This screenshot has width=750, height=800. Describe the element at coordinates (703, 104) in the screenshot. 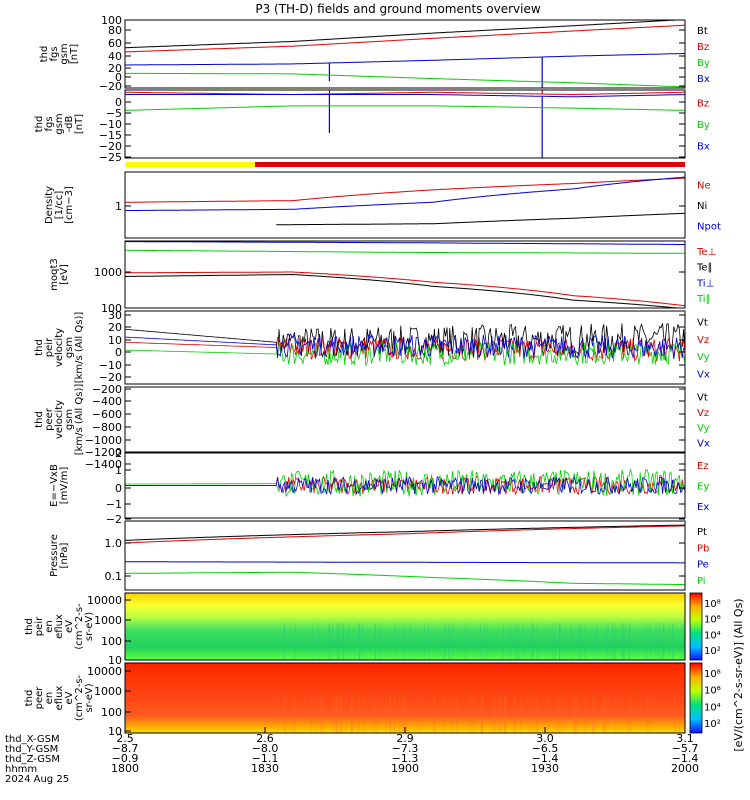

I see `legend-bz: Bz` at that location.